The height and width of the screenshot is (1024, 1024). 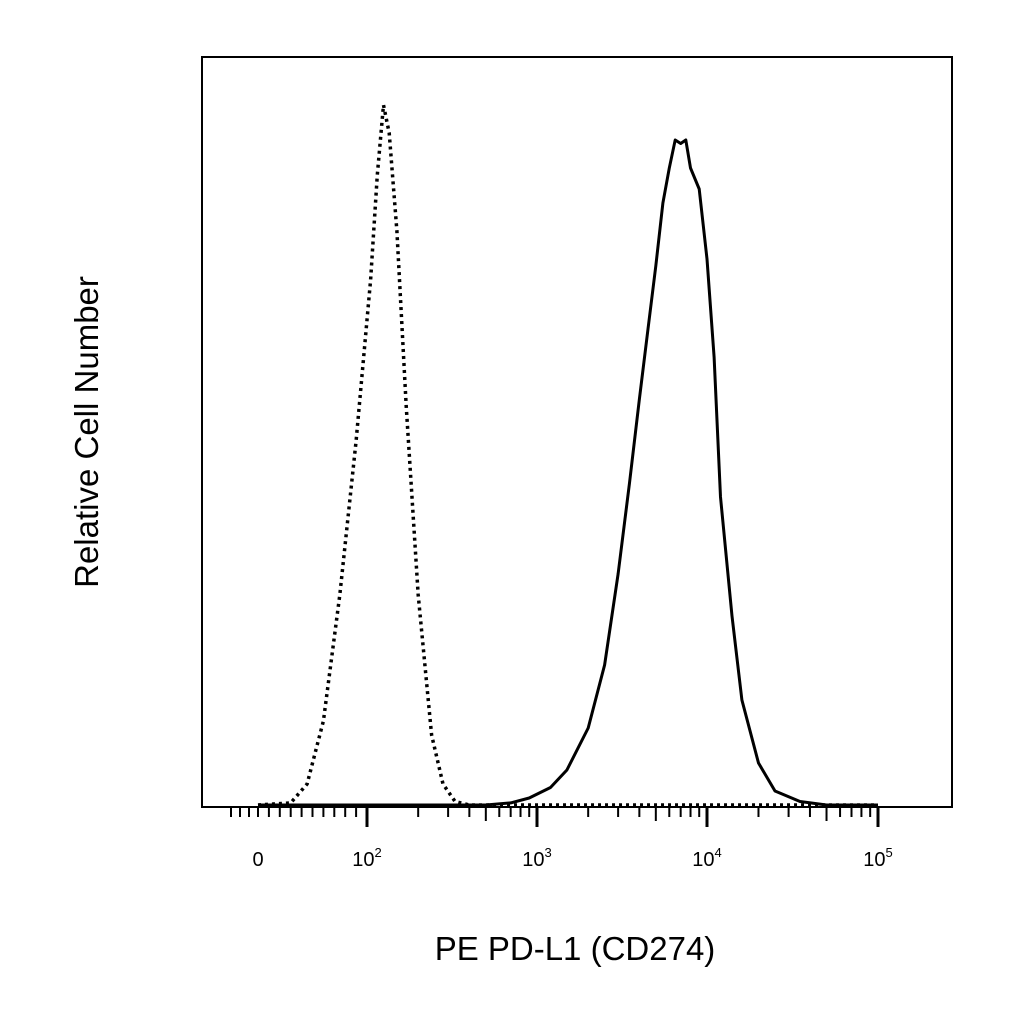 What do you see at coordinates (257, 860) in the screenshot?
I see `x-tick-label: 0` at bounding box center [257, 860].